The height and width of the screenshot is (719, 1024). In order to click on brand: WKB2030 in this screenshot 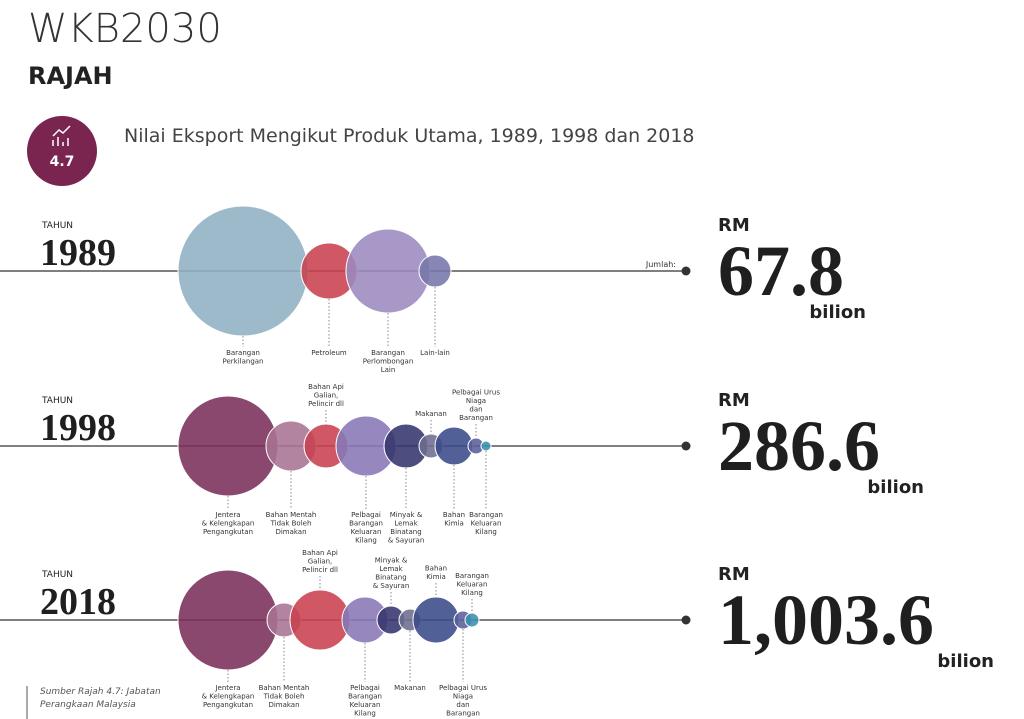, I will do `click(125, 29)`.